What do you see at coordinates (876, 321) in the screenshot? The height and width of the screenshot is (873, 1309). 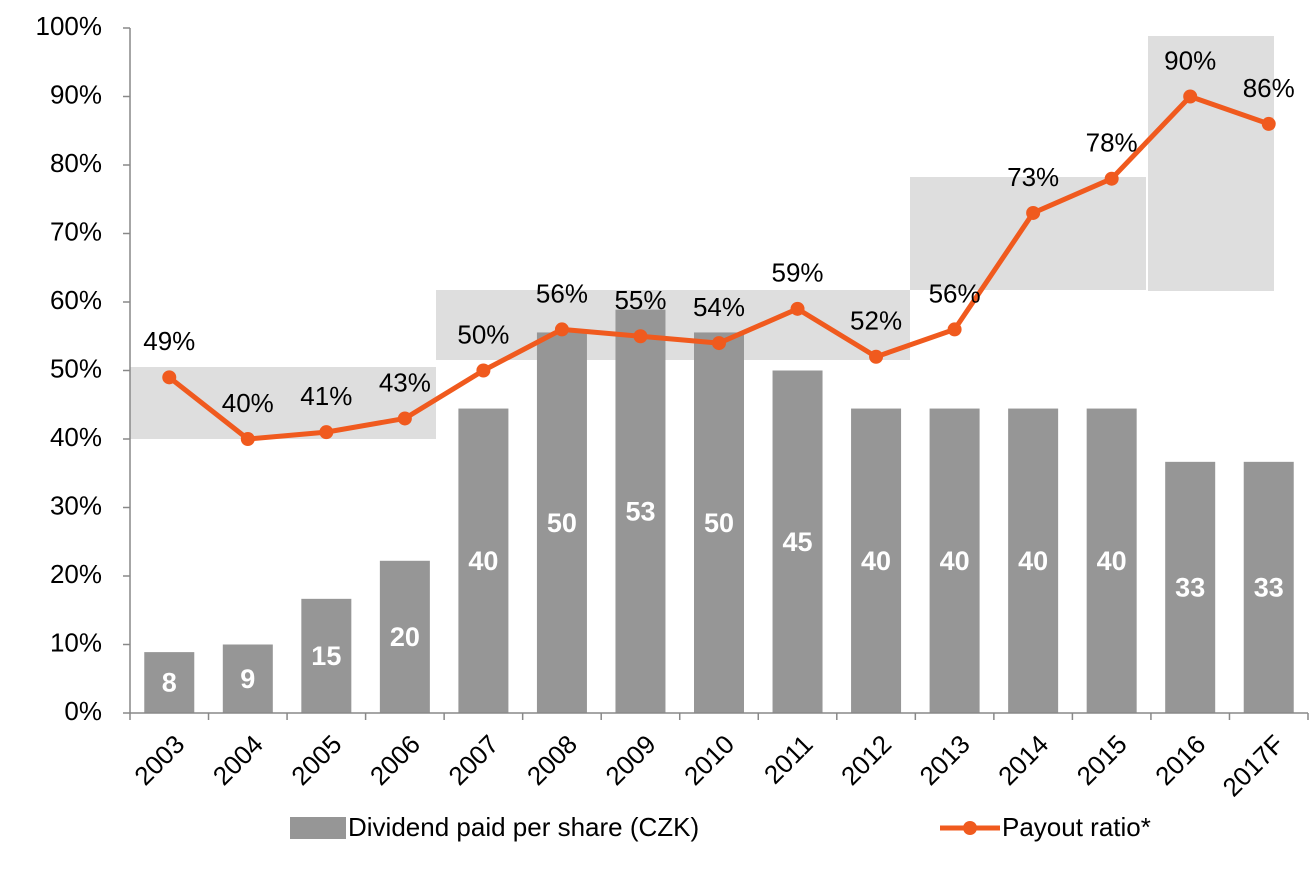 I see `point-label: 52%` at bounding box center [876, 321].